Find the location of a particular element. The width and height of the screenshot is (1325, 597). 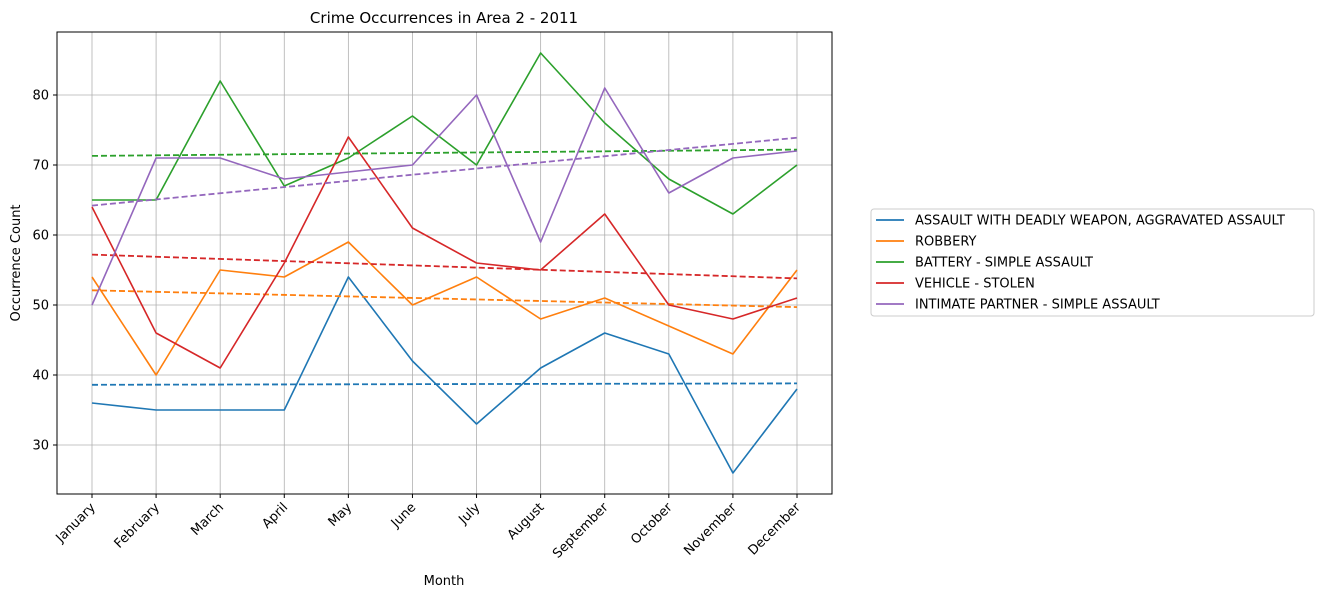

legend-label-1: ROBBERY is located at coordinates (946, 242).